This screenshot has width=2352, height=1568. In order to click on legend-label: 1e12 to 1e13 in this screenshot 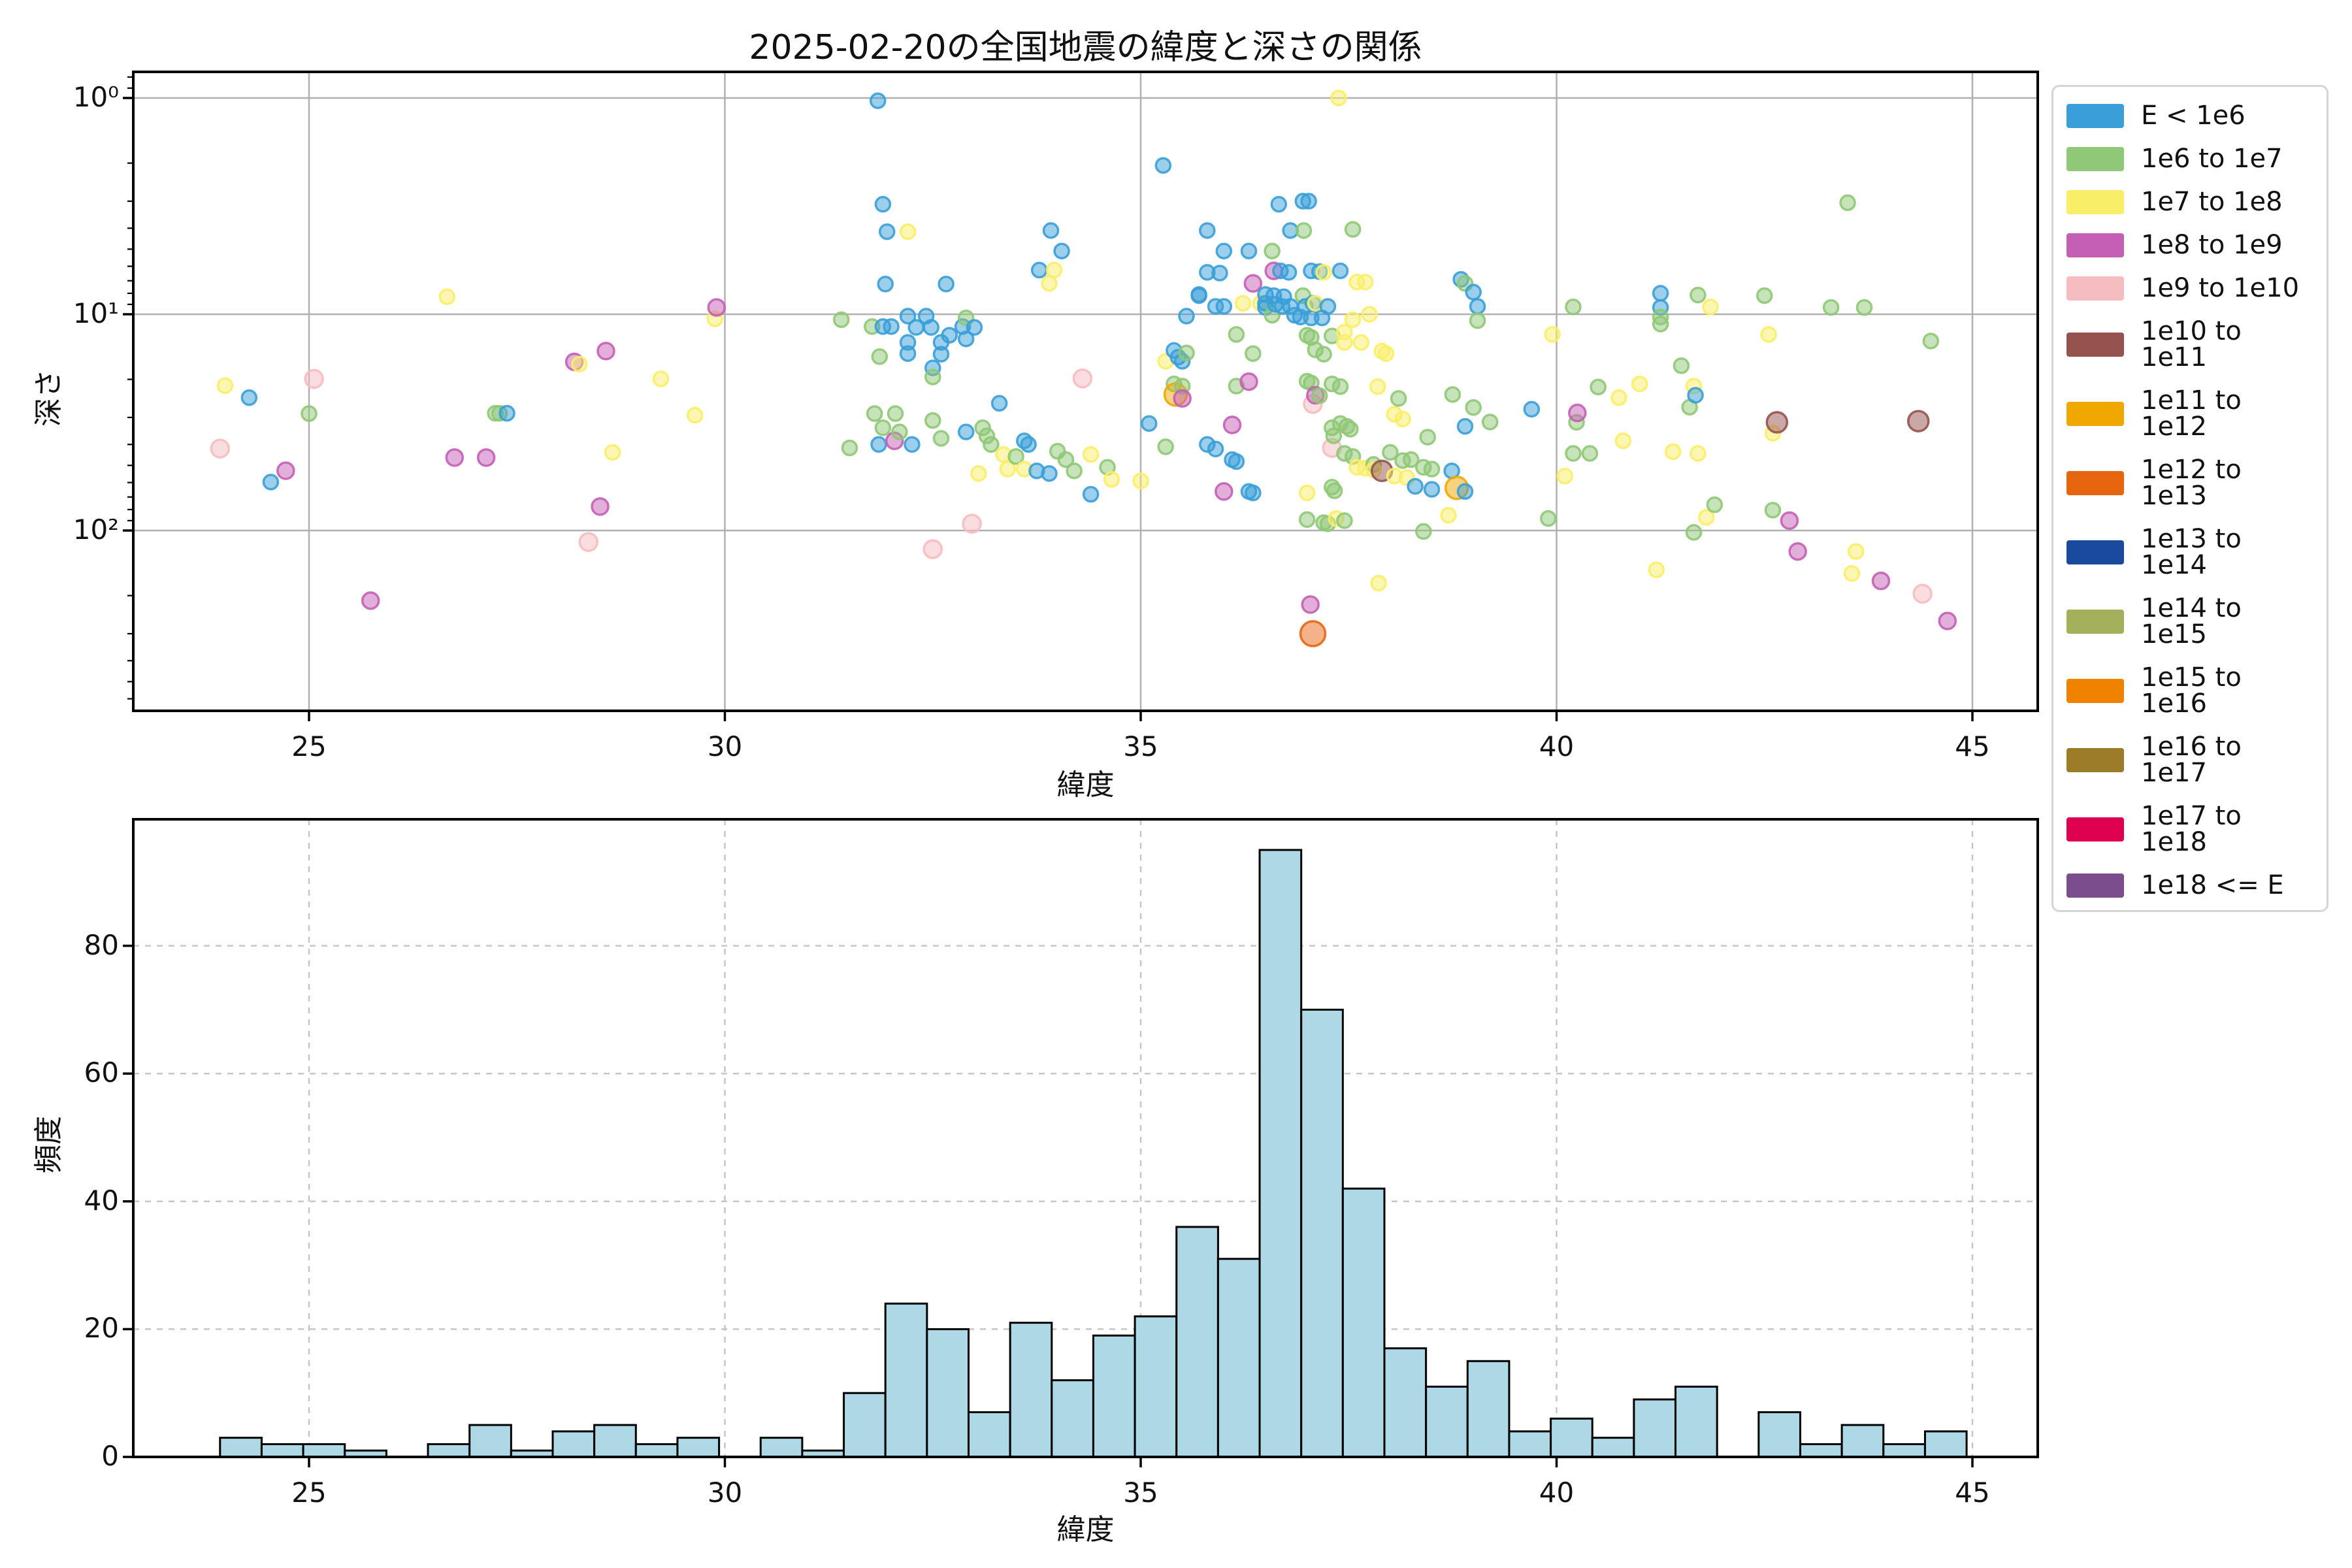, I will do `click(2191, 483)`.